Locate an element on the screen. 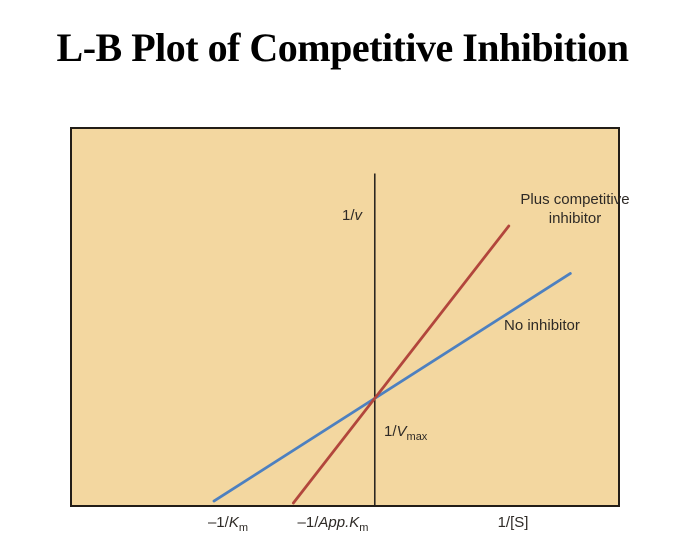 Image resolution: width=685 pixels, height=554 pixels. y-axis-label: 1/v is located at coordinates (343, 216).